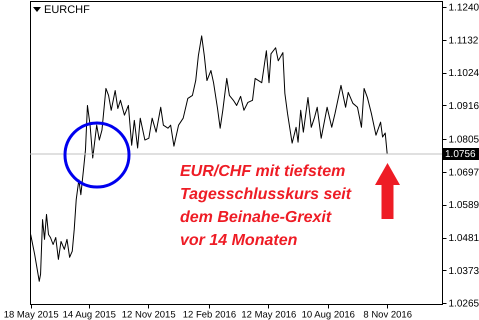 This screenshot has height=320, width=479. What do you see at coordinates (67, 10) in the screenshot?
I see `chart-title: EURCHF` at bounding box center [67, 10].